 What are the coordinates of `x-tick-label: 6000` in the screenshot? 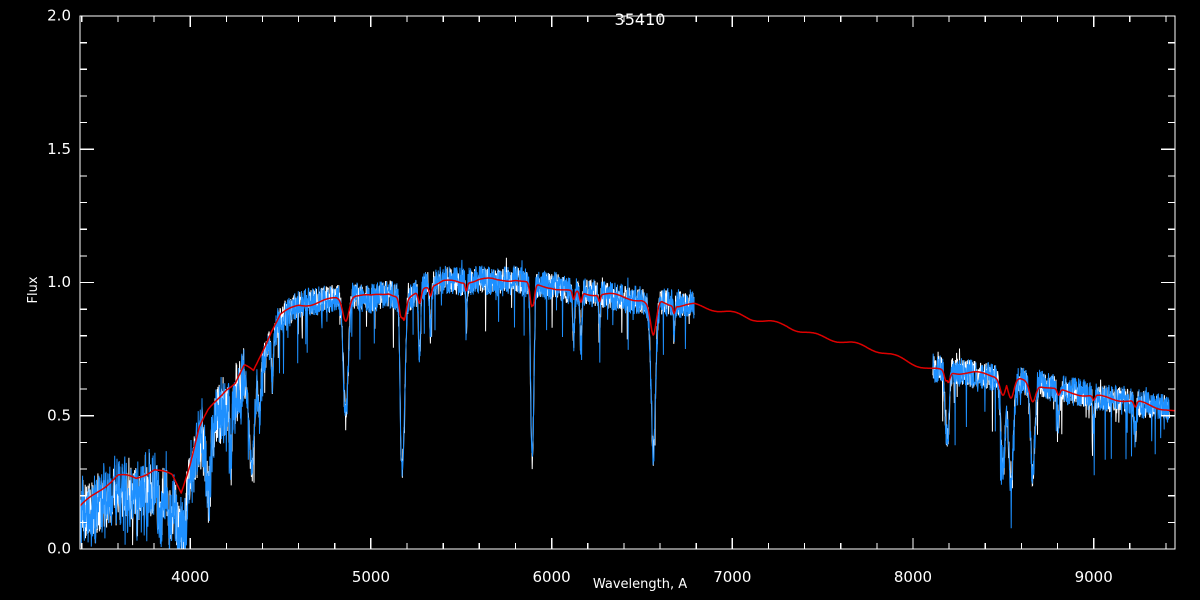 It's located at (552, 577).